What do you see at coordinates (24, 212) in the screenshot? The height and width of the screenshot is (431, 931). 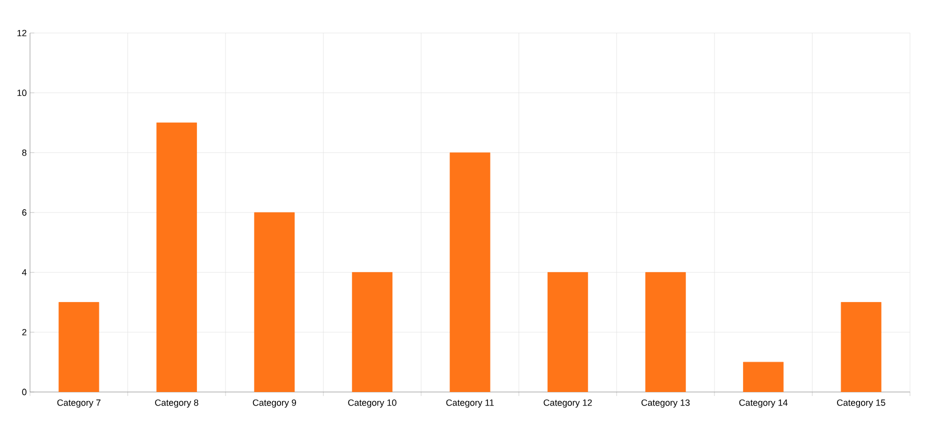 I see `y-tick-label: 6` at bounding box center [24, 212].